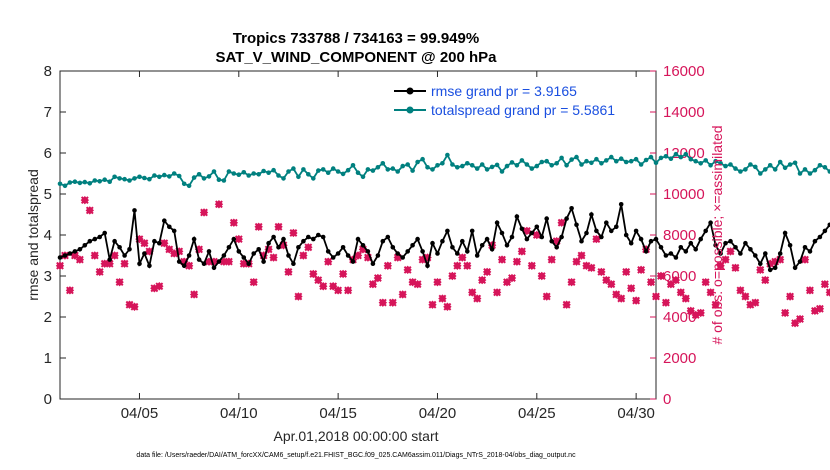  What do you see at coordinates (504, 91) in the screenshot?
I see `legend-rmse-label: rmse grand pr = 3.9165` at bounding box center [504, 91].